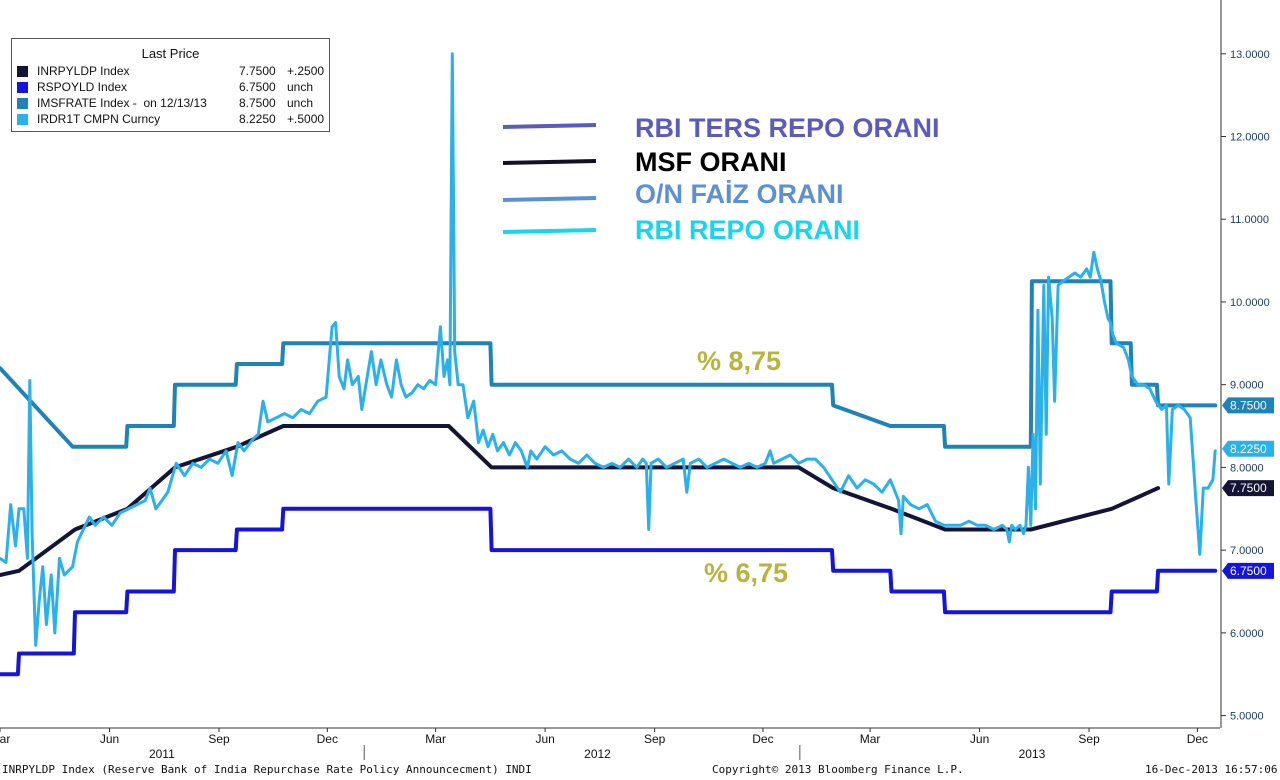  I want to click on legend-item-irdr1t: IRDR1T CMPN Curncy 8.2250 +.5000, so click(172, 119).